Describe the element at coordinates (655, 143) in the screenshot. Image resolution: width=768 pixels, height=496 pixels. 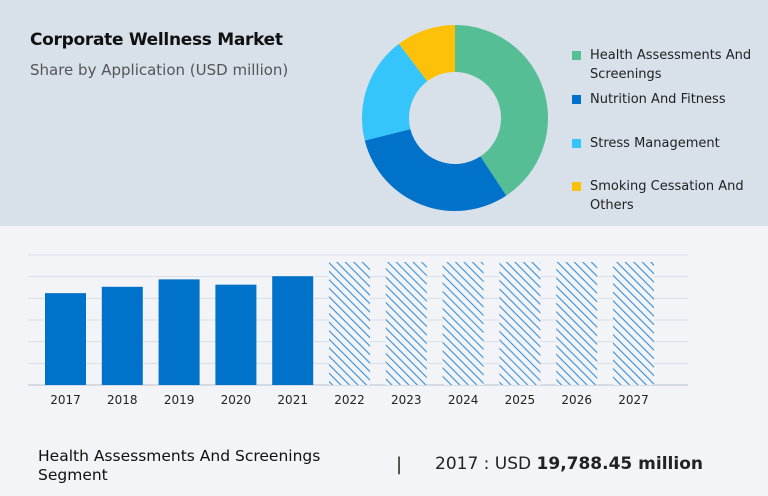
I see `legend-label: Stress Management` at that location.